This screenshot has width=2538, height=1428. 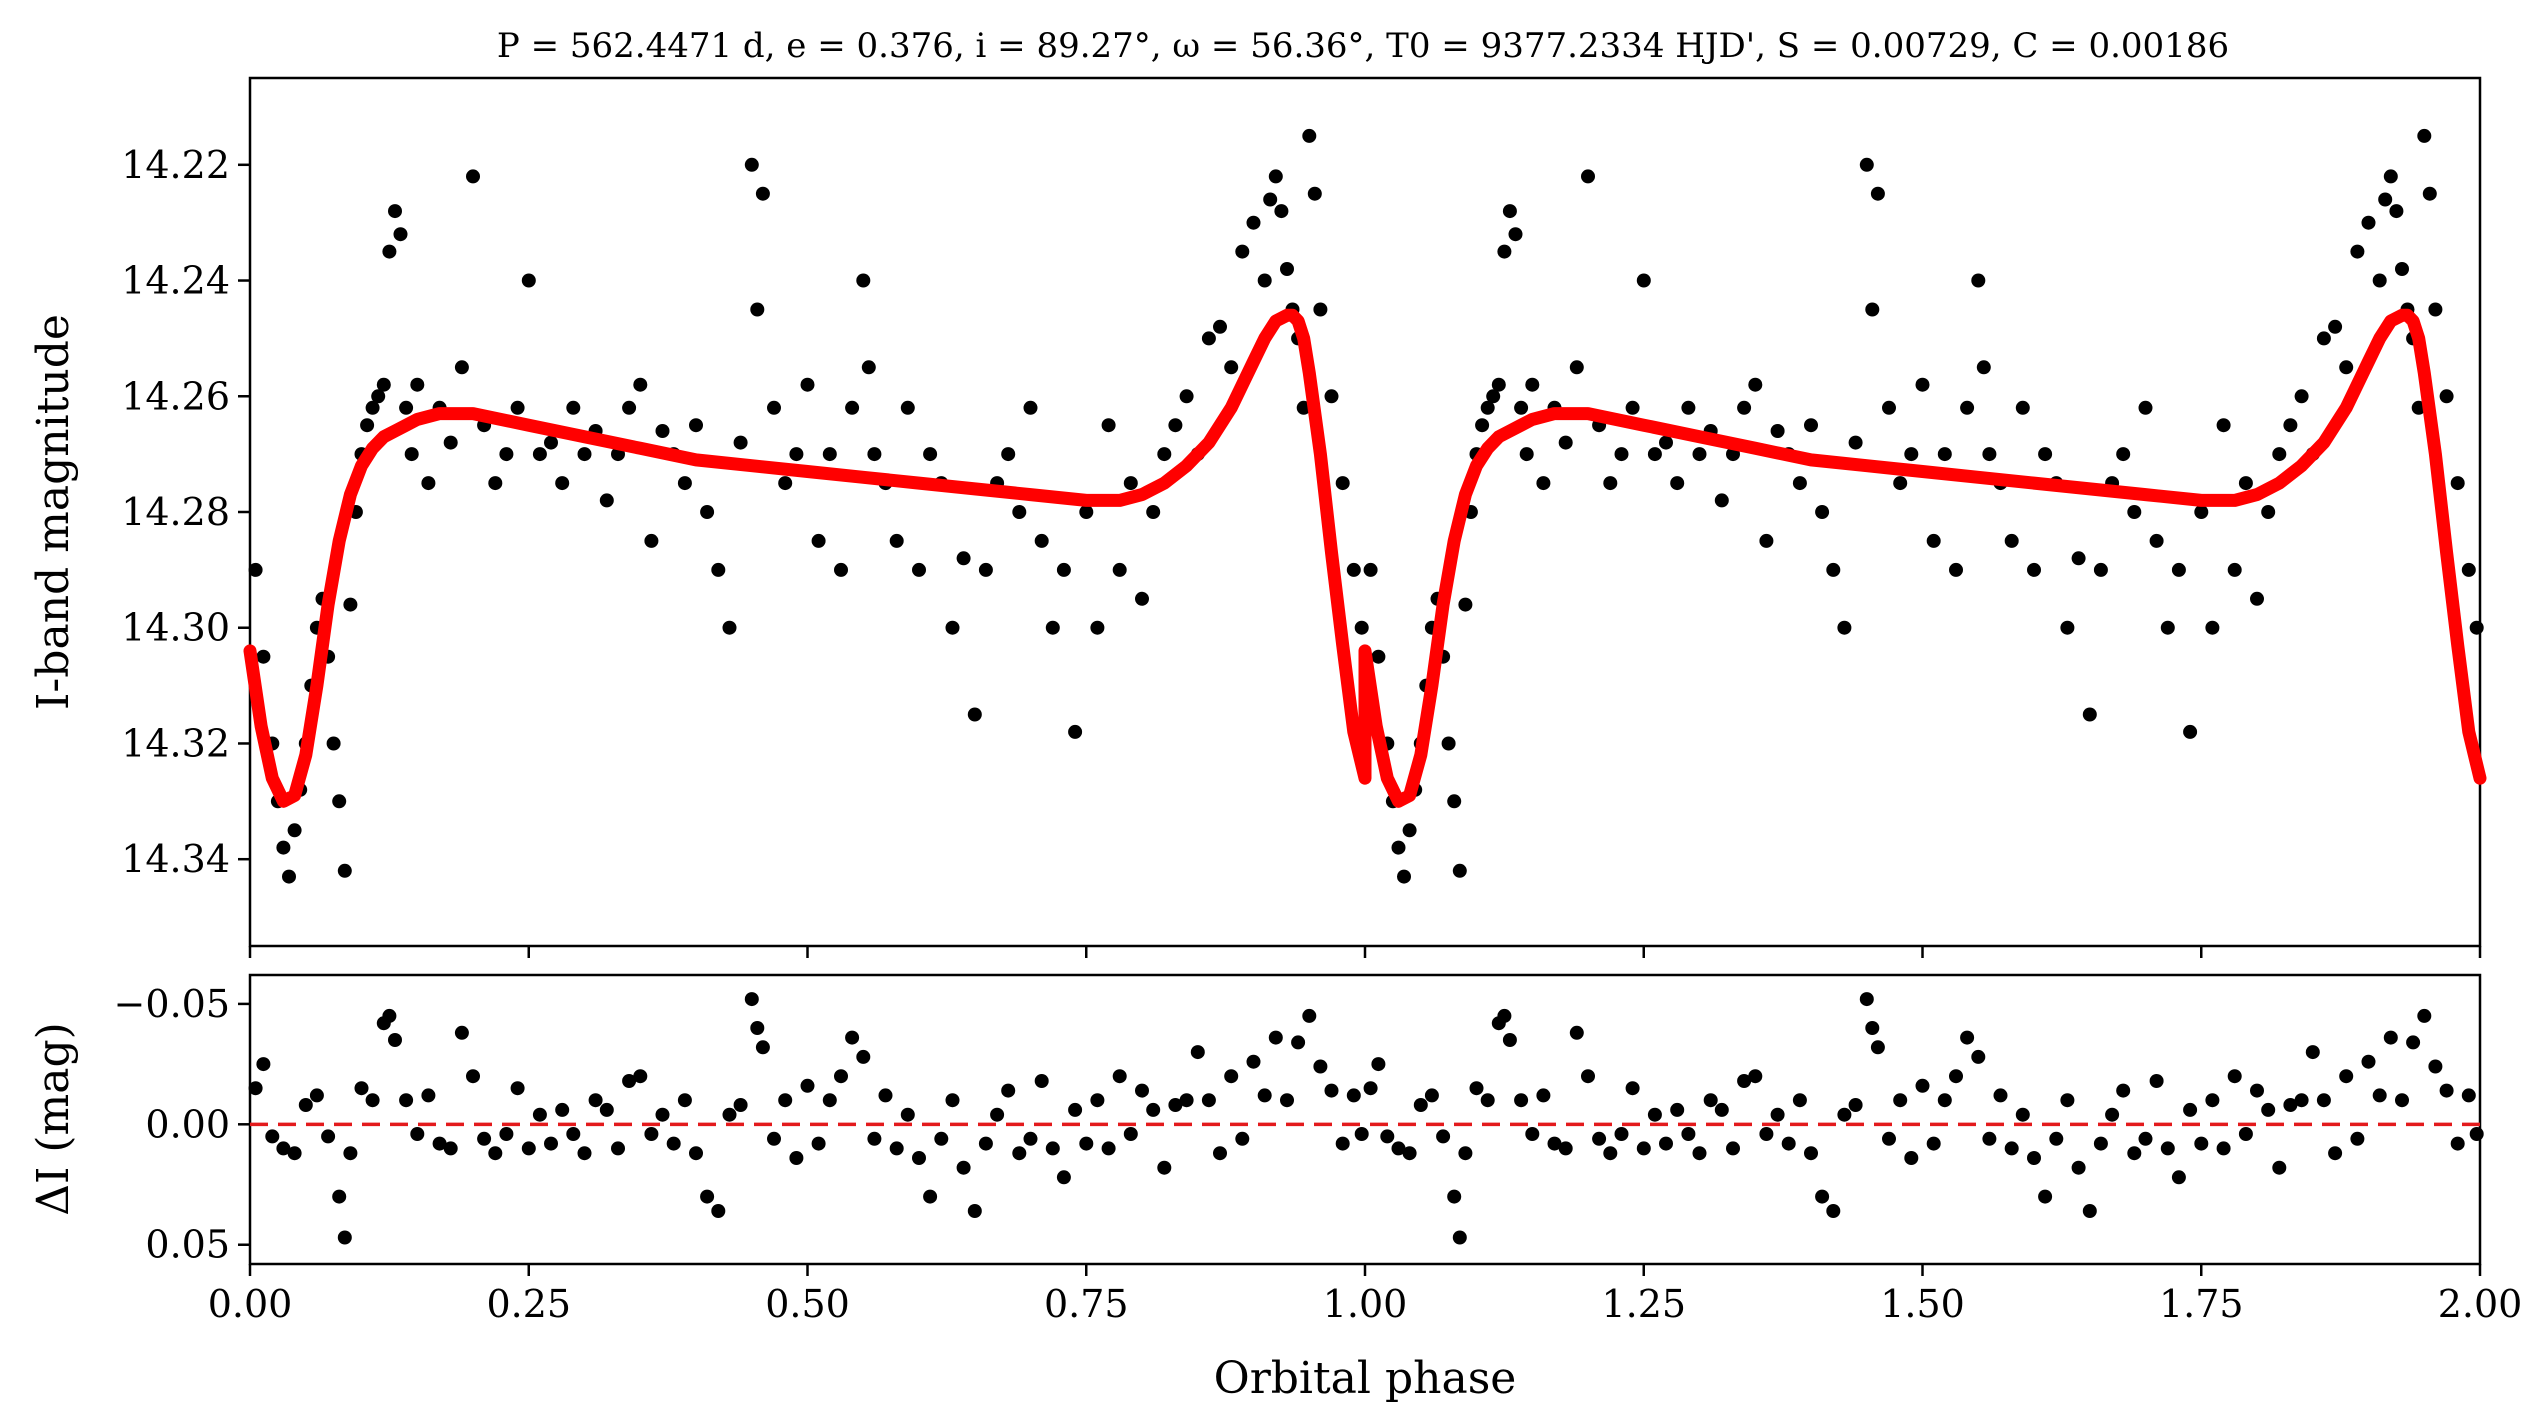 I want to click on y-tick-label: 0.00, so click(x=187, y=1124).